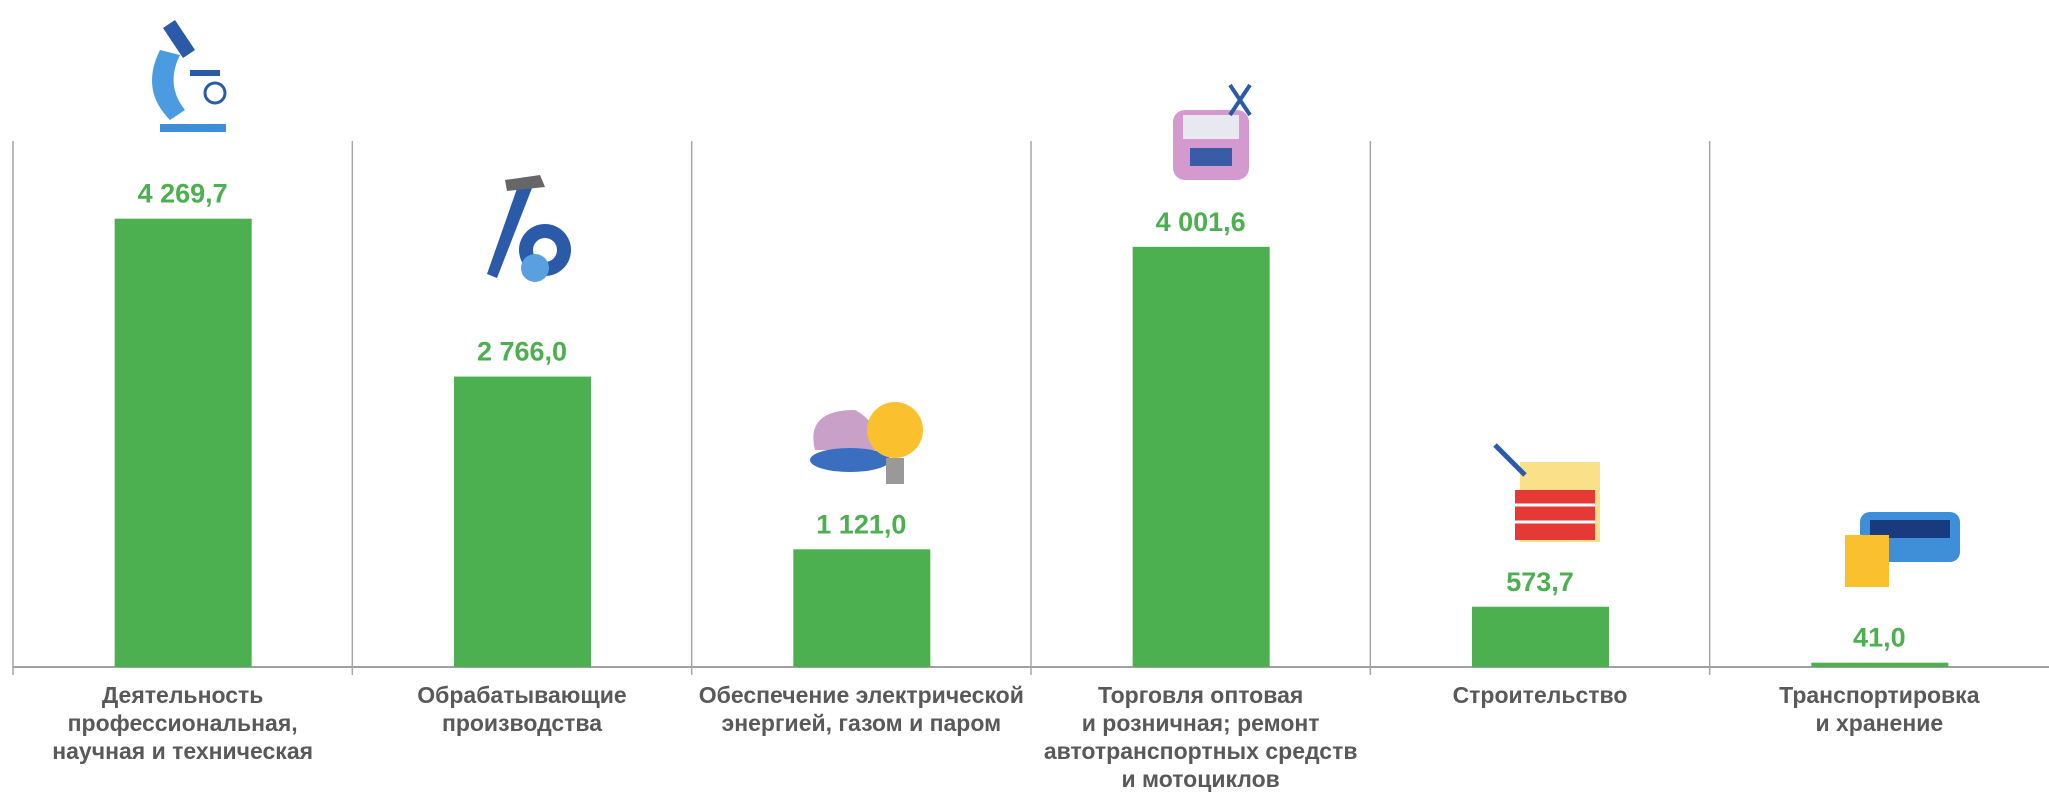  What do you see at coordinates (1540, 582) in the screenshot?
I see `value-label: 573,7` at bounding box center [1540, 582].